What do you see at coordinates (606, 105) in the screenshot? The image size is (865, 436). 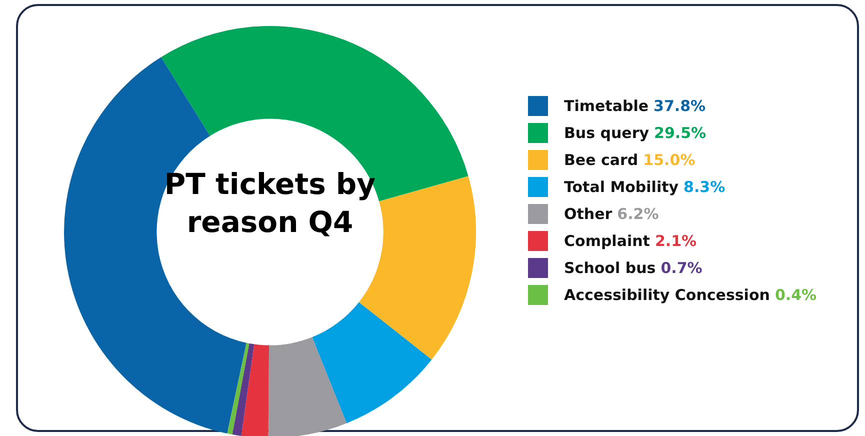 I see `legend-label: Timetable` at bounding box center [606, 105].